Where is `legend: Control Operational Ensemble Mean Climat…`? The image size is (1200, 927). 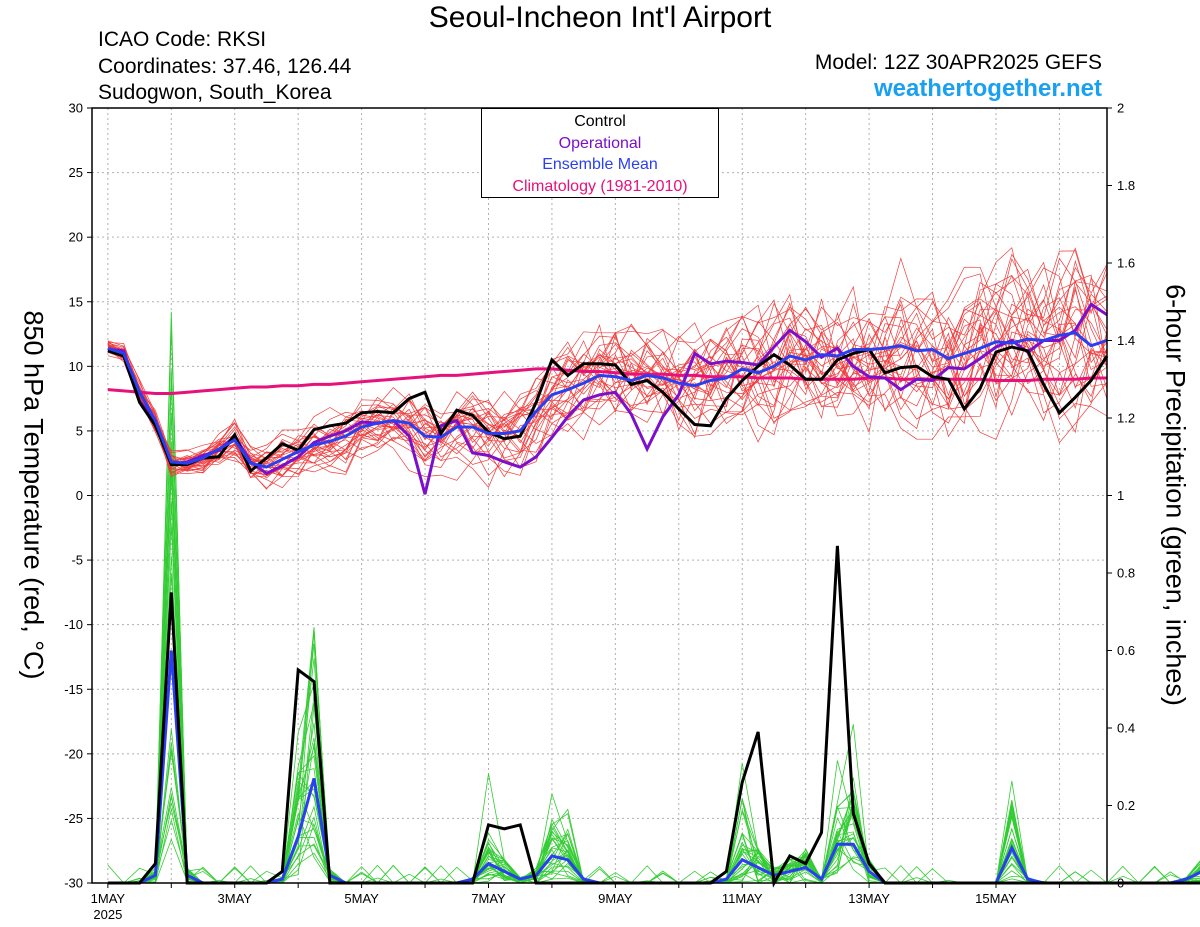 legend: Control Operational Ensemble Mean Climat… is located at coordinates (600, 153).